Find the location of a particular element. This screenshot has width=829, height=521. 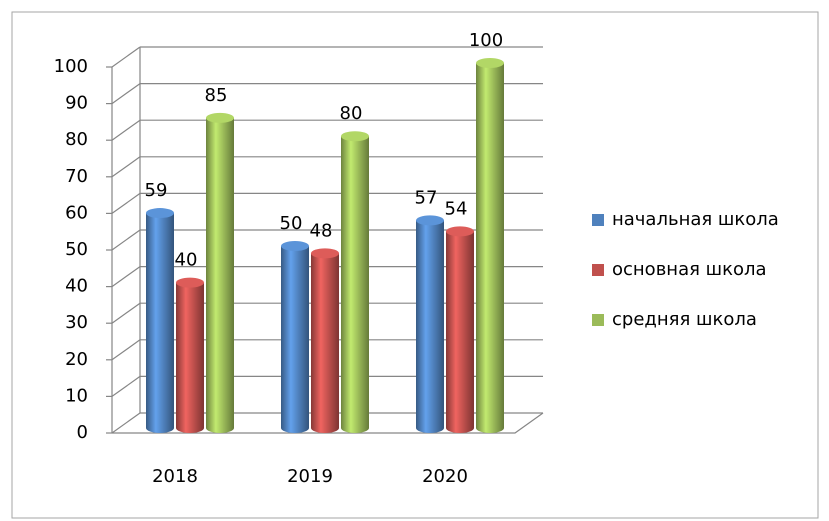

y-tick-label: 10 is located at coordinates (76, 395).